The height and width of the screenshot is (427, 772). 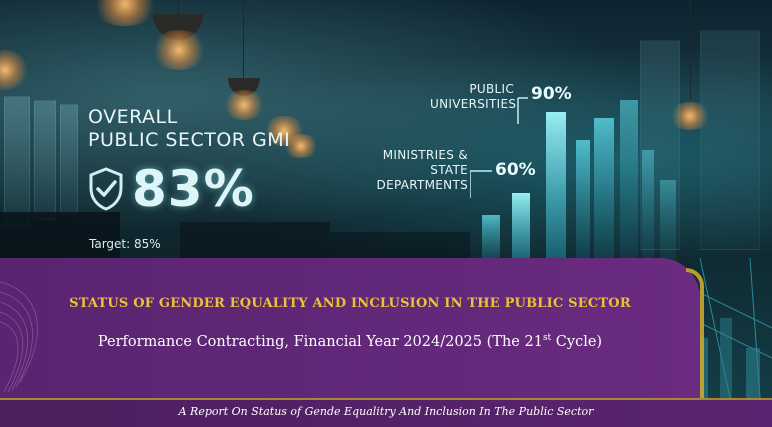 What do you see at coordinates (422, 185) in the screenshot?
I see `ministries-label-line3: DEPARTMENTS` at bounding box center [422, 185].